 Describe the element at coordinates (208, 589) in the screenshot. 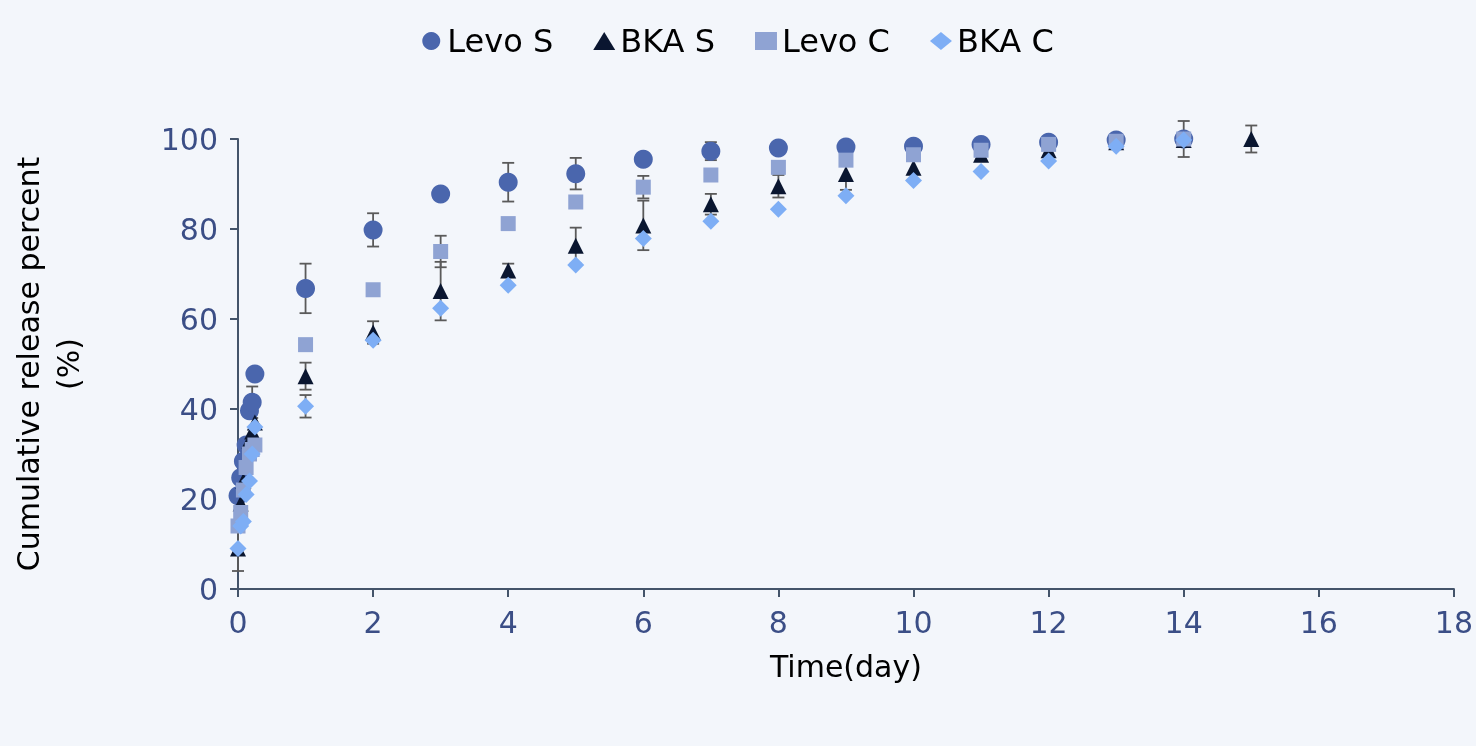

I see `y-tick-label: 0` at that location.